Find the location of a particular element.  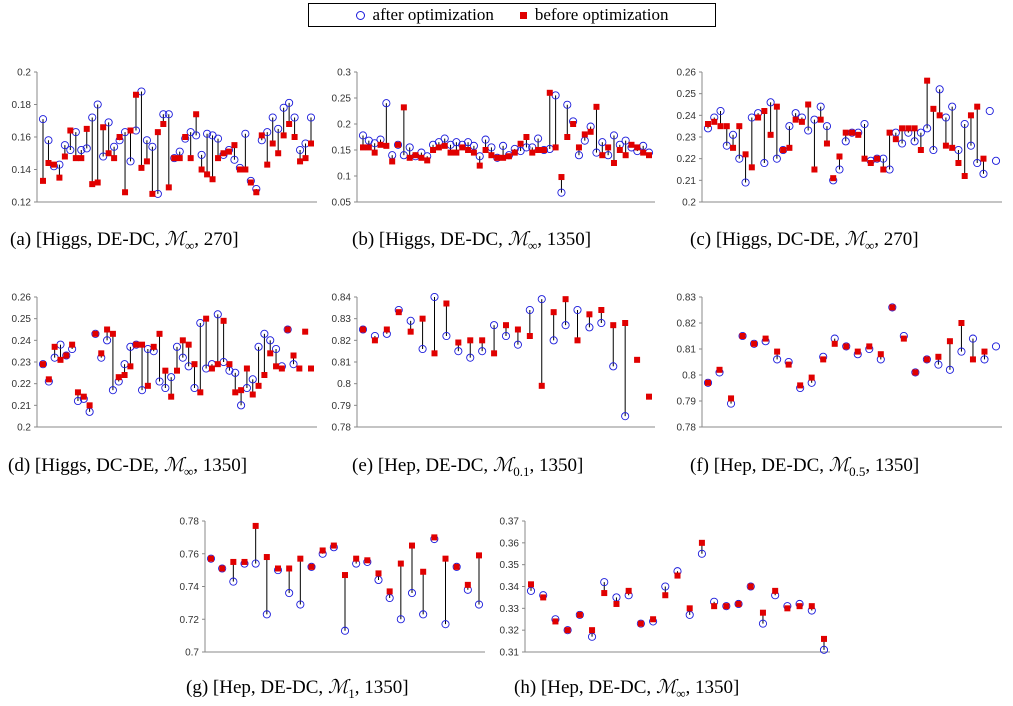

y-tick-label: 0.3 is located at coordinates (344, 73).